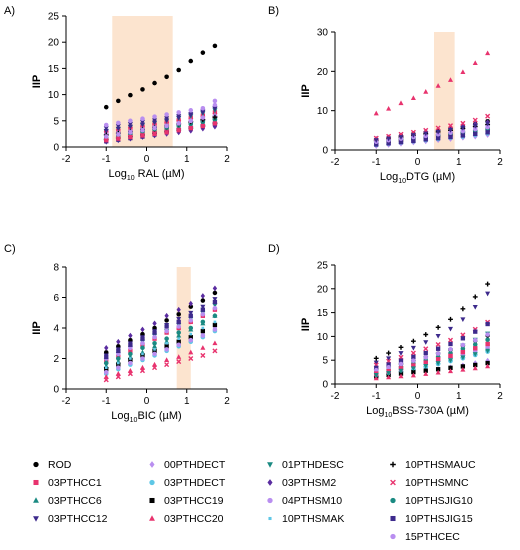  Describe the element at coordinates (309, 483) in the screenshot. I see `legend-label: 03PTHSM2` at that location.